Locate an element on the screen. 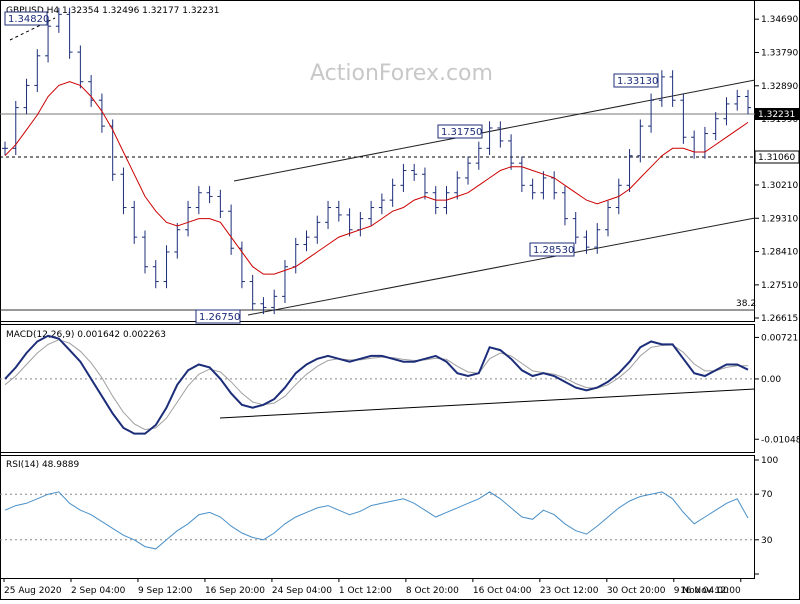  label-1-33130: 1.33130 is located at coordinates (636, 80).